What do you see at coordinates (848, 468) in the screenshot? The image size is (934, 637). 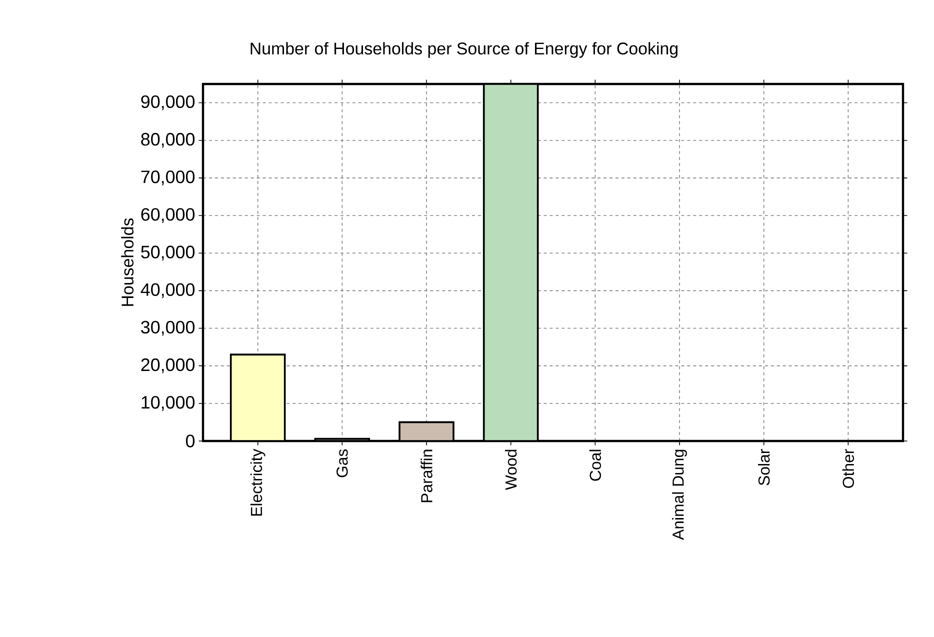 I see `x-tick-label: Other` at bounding box center [848, 468].